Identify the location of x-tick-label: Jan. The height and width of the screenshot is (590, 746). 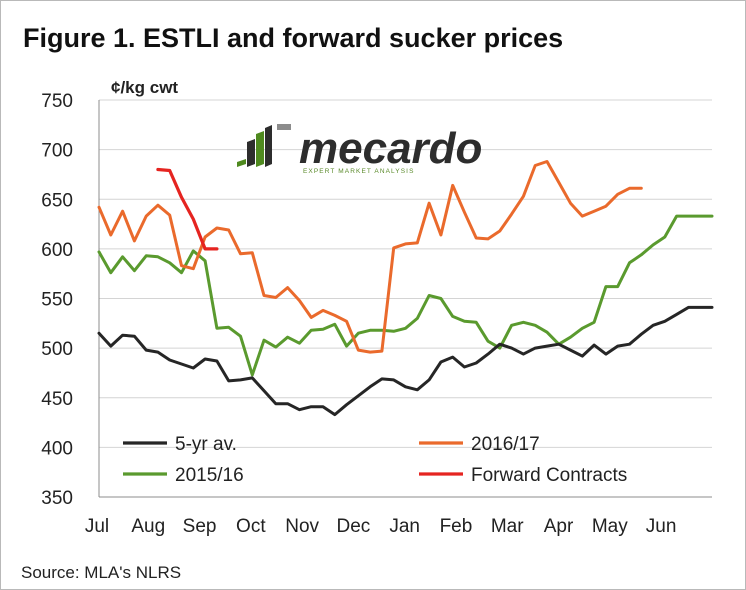
(404, 526).